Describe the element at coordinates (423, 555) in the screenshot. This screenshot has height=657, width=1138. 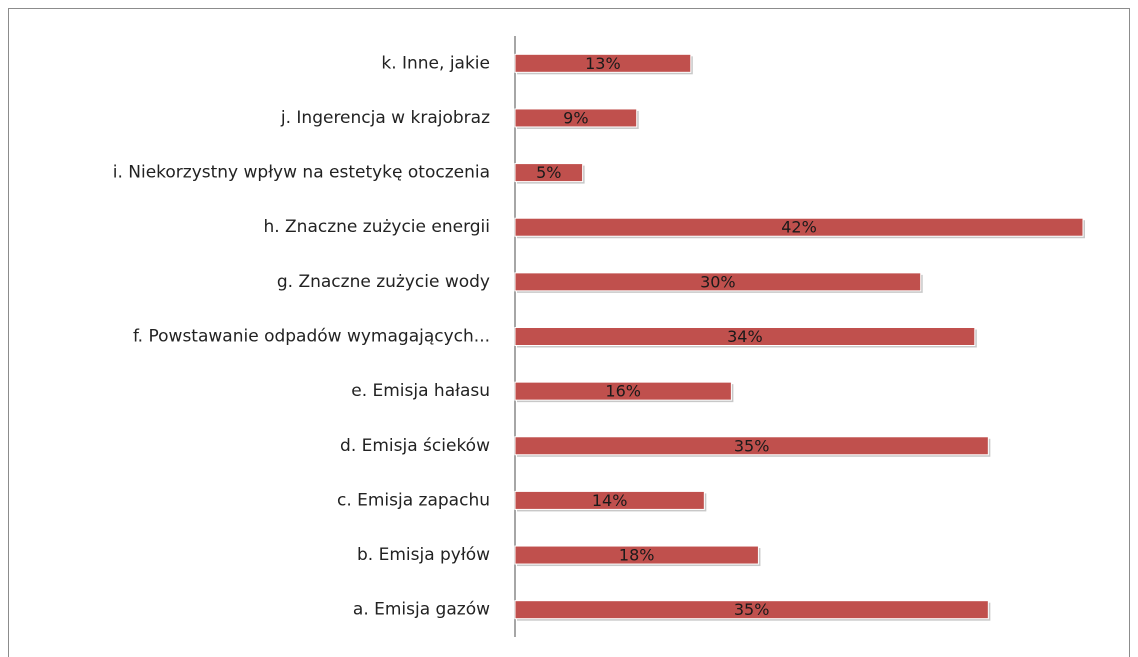
I see `y-tick-label: b. Emisja pyłów` at that location.